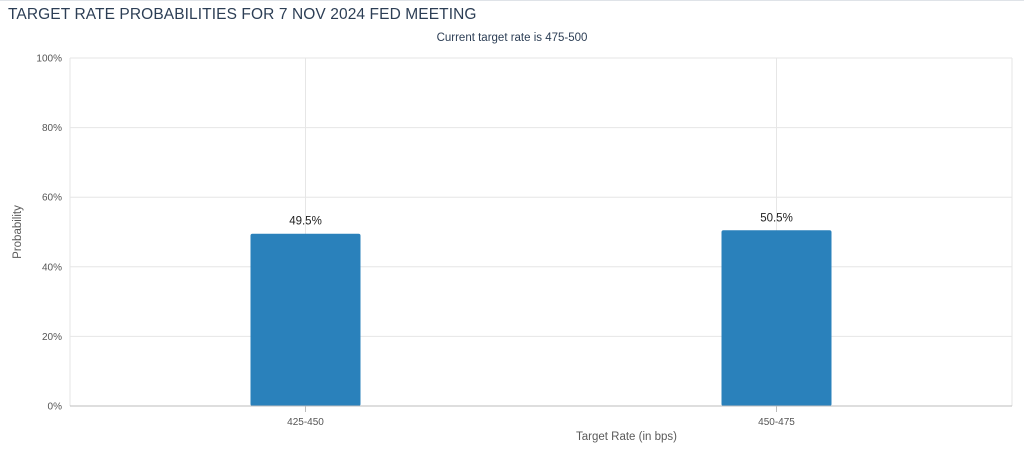  I want to click on x-tick-label: 425-450, so click(305, 422).